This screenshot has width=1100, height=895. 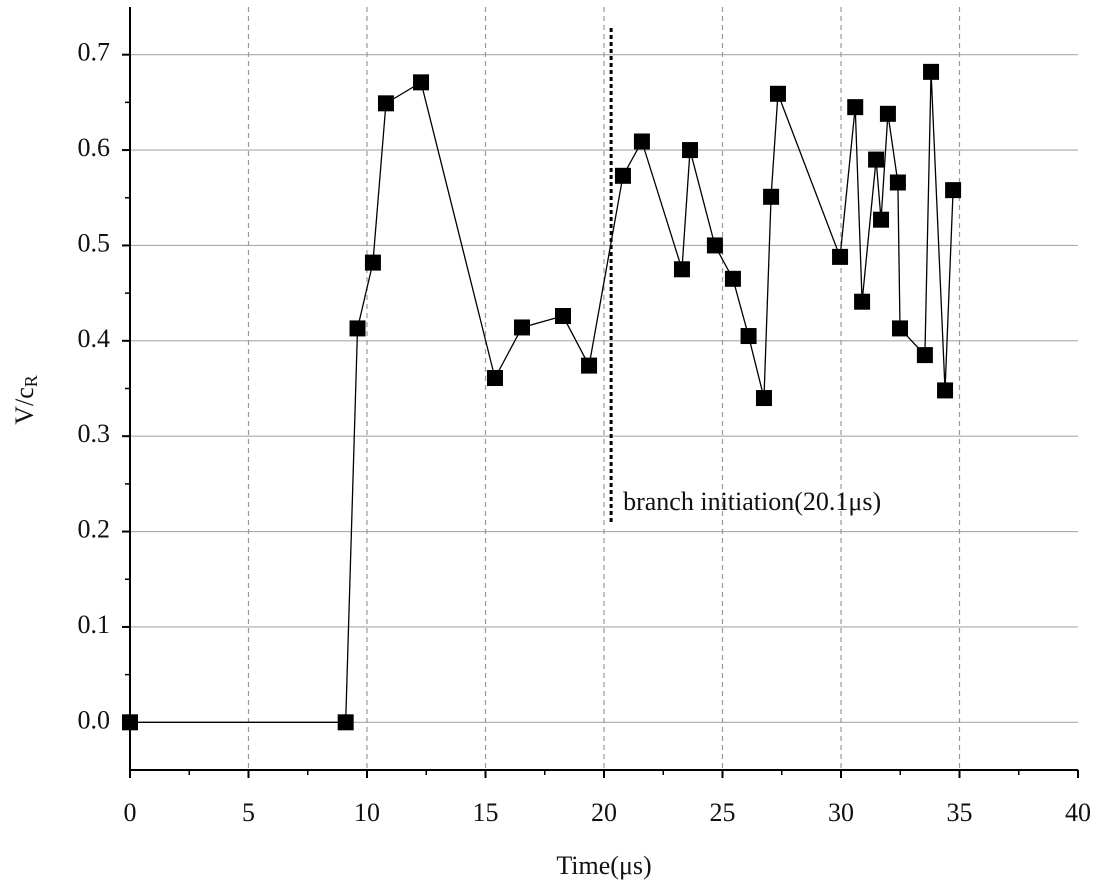 I want to click on y-tick-label: 0.1, so click(x=94, y=624).